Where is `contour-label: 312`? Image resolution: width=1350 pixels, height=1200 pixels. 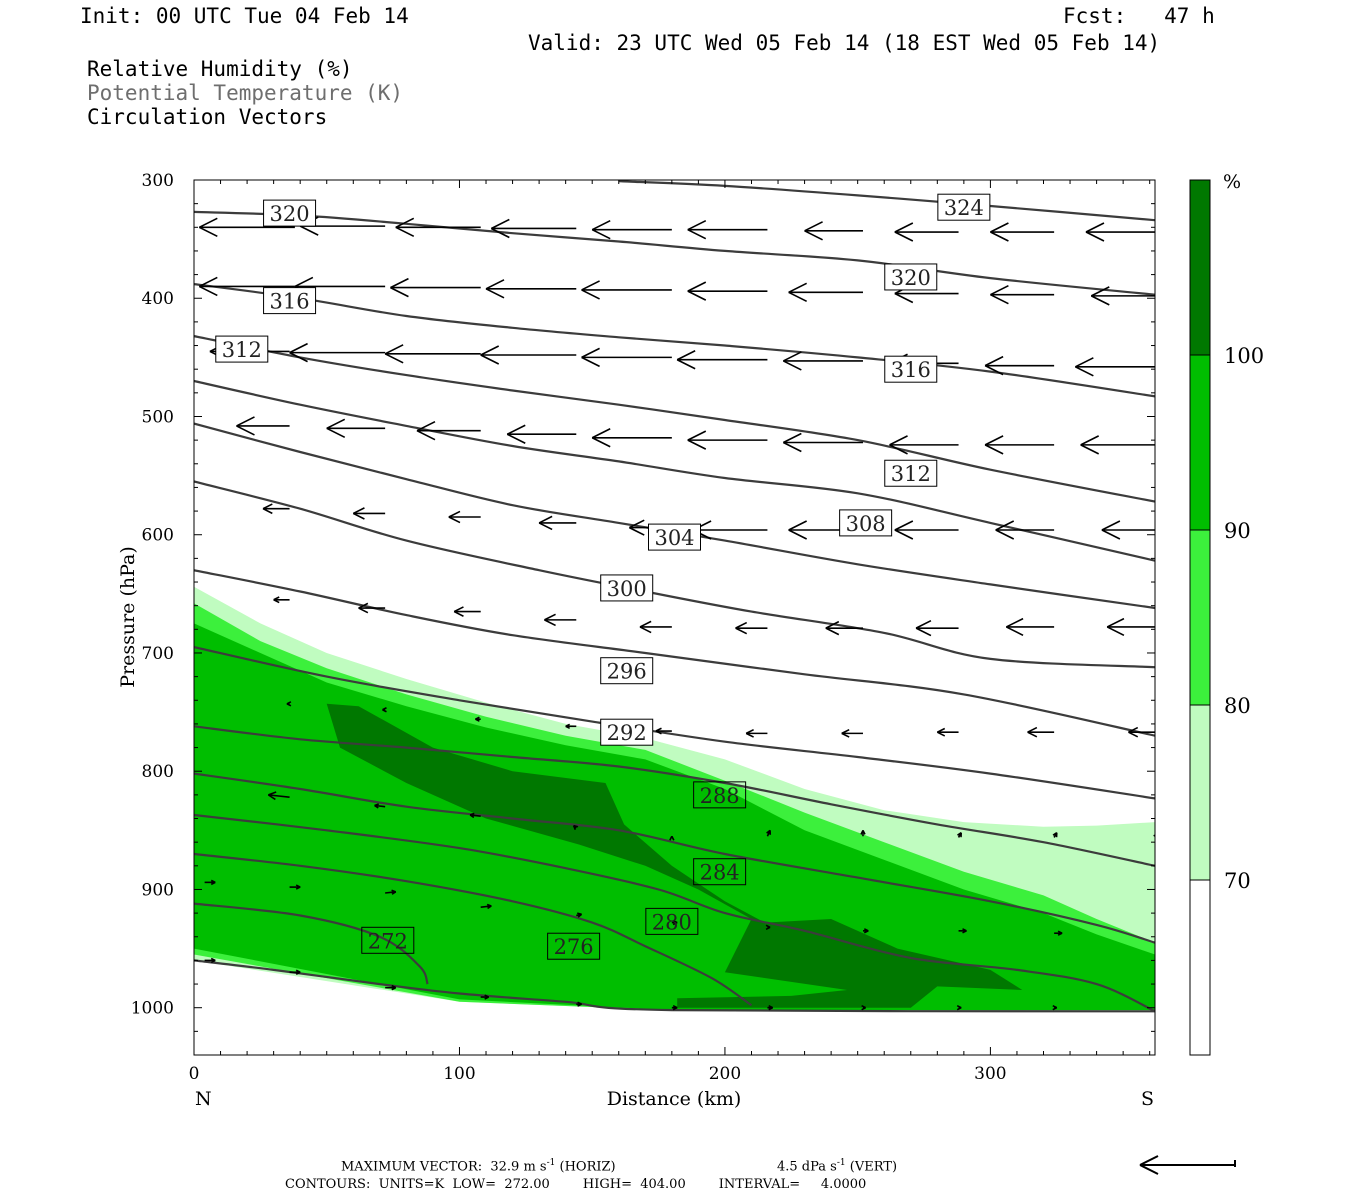
contour-label: 312 is located at coordinates (242, 349).